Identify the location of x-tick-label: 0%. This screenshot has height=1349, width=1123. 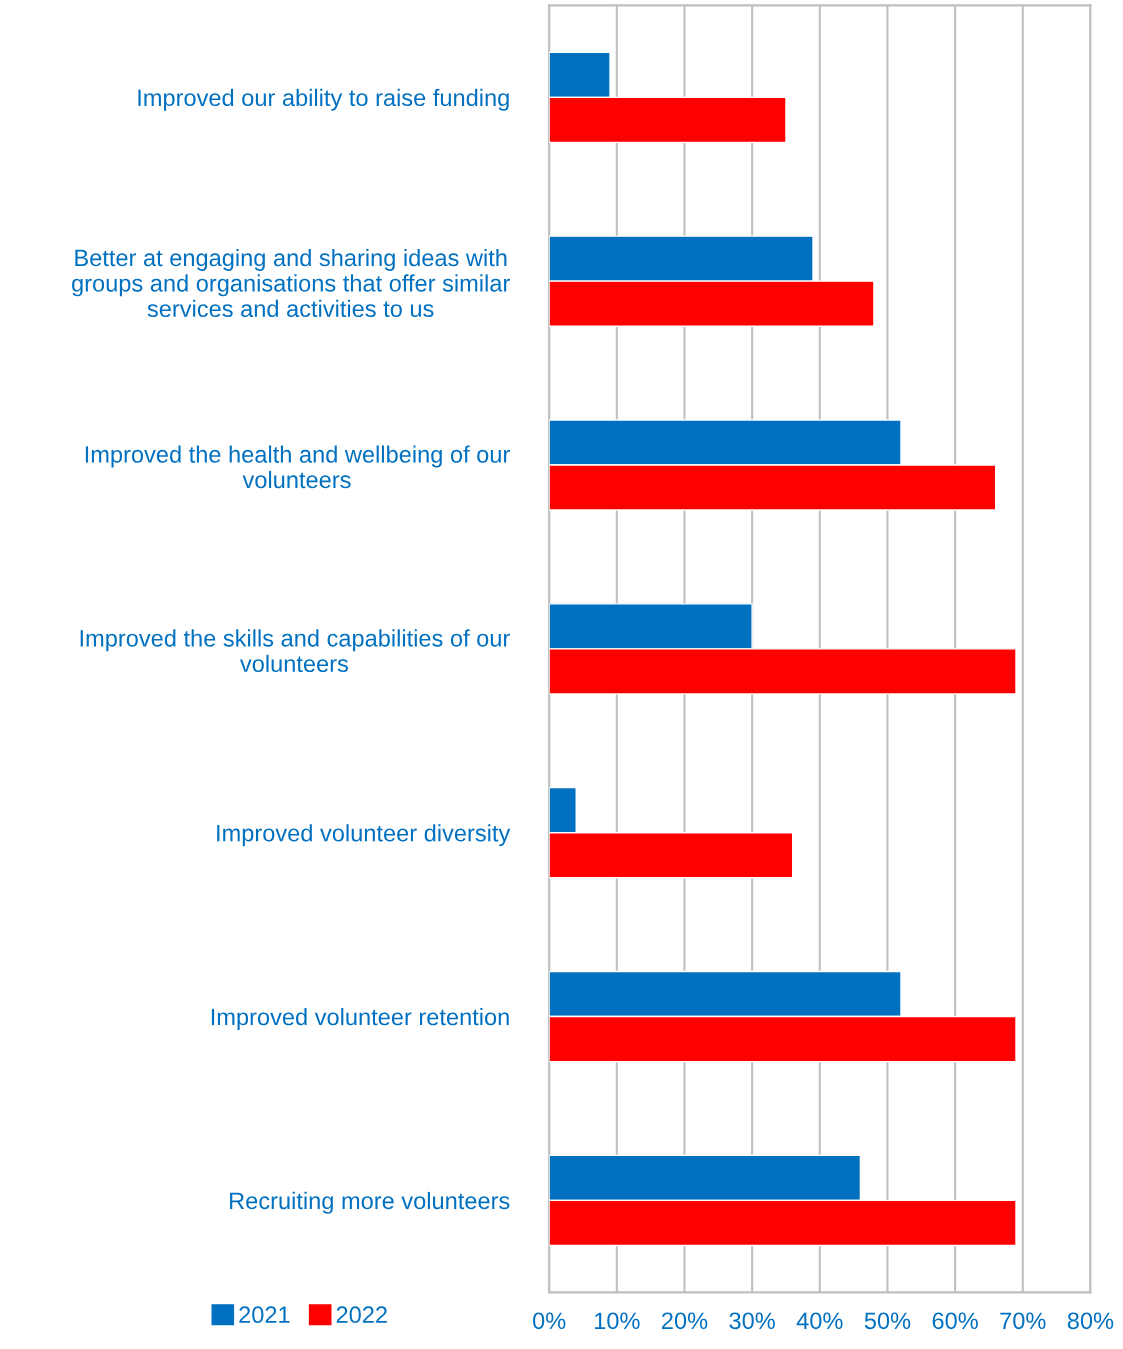
(549, 1321).